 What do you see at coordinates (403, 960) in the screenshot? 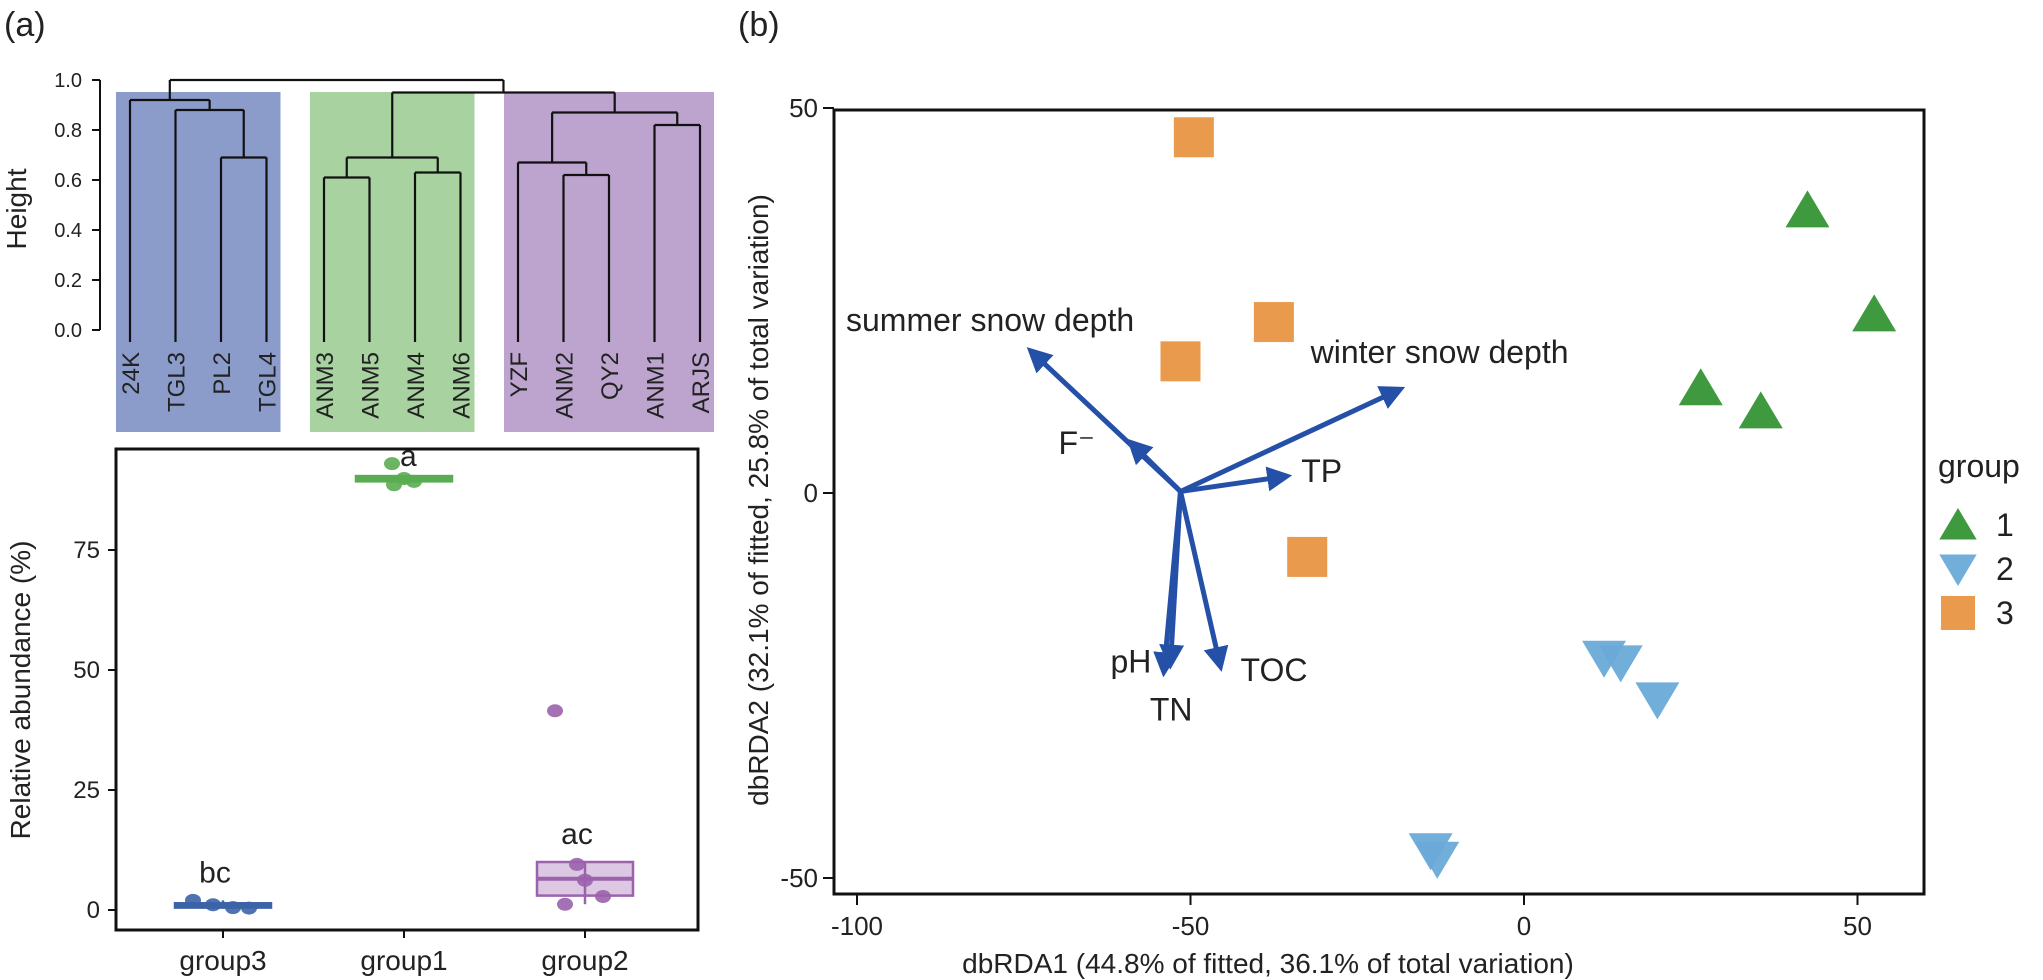
I see `boxplot-x-tick-label: group1` at bounding box center [403, 960].